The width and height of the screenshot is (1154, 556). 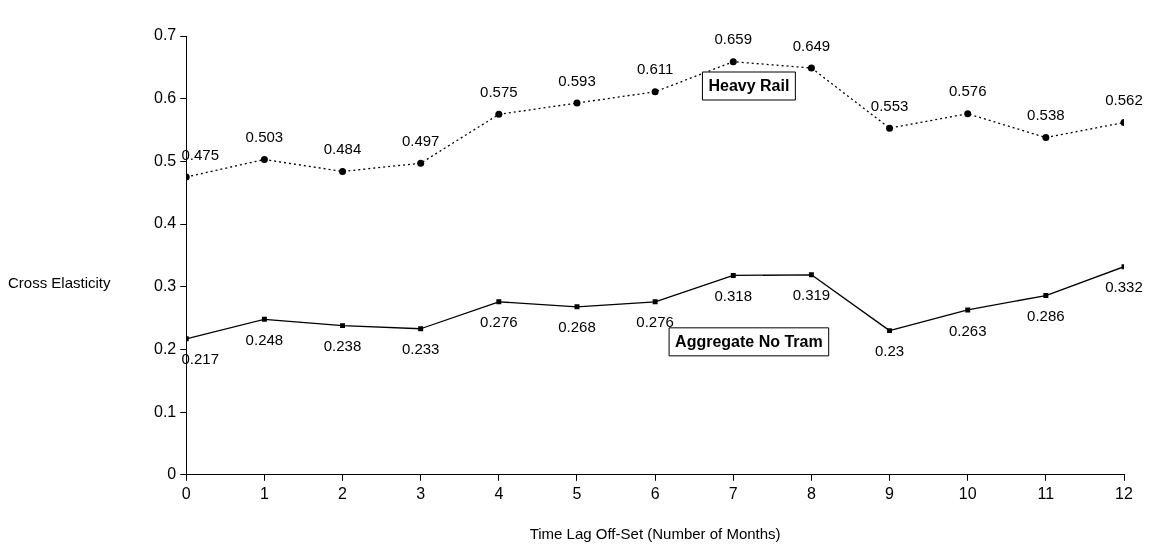 I want to click on data-label: 0.268, so click(x=577, y=327).